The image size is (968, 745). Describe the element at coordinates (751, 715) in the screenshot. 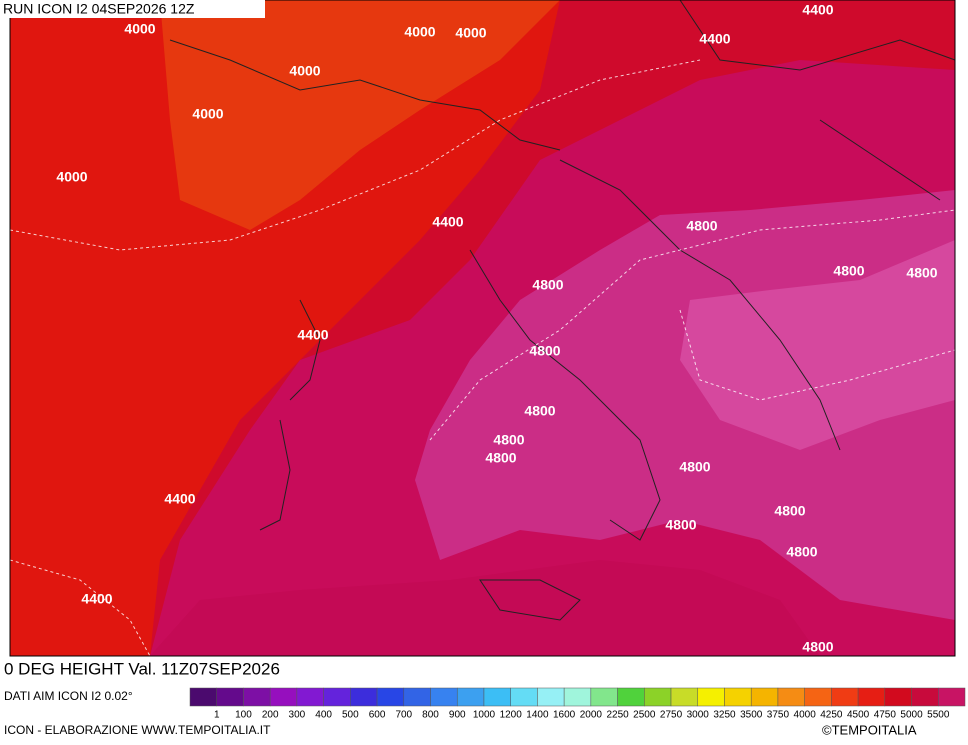

I see `legend-label: 3500` at that location.